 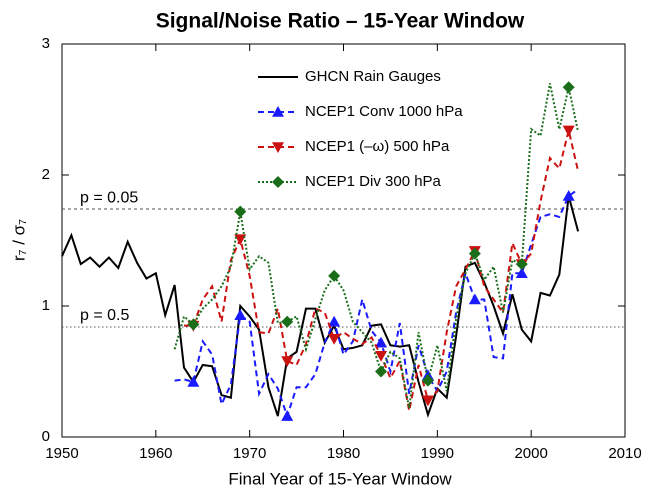 I want to click on y-tick-label: 3, so click(x=46, y=43).